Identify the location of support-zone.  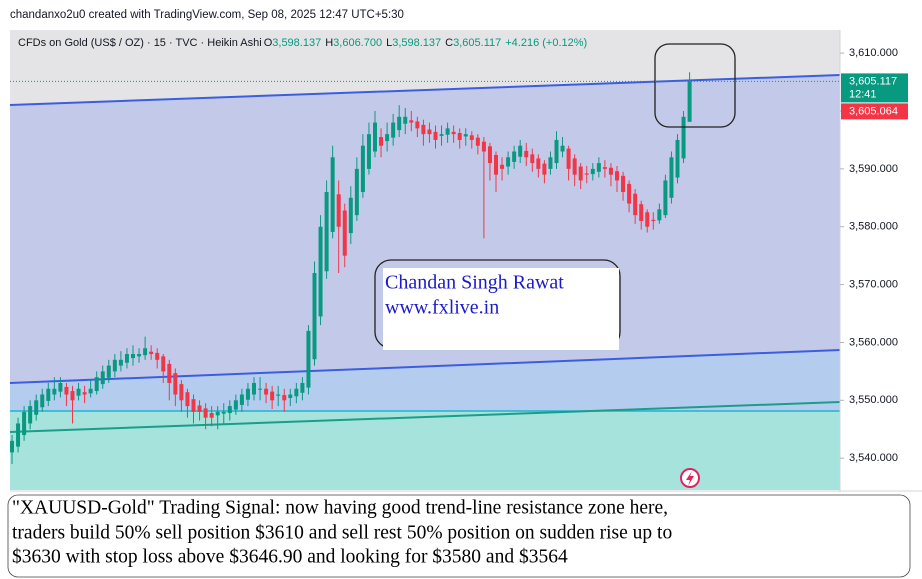
(425, 380).